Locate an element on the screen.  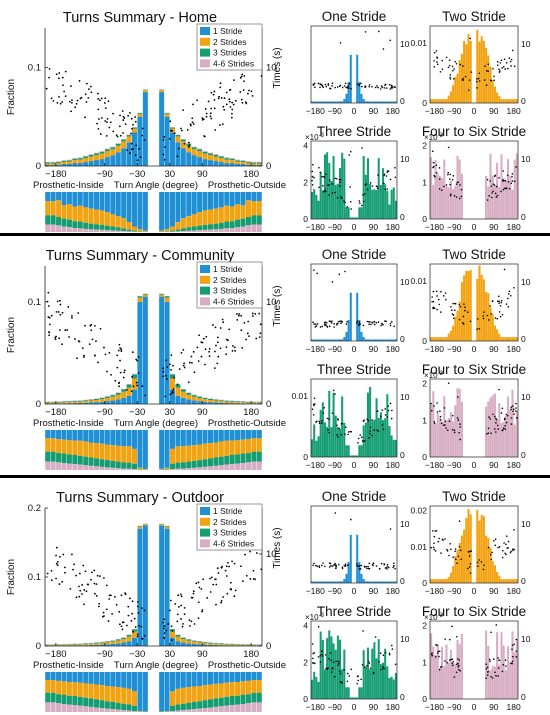
small-right-tick-label: 10 is located at coordinates (405, 639).